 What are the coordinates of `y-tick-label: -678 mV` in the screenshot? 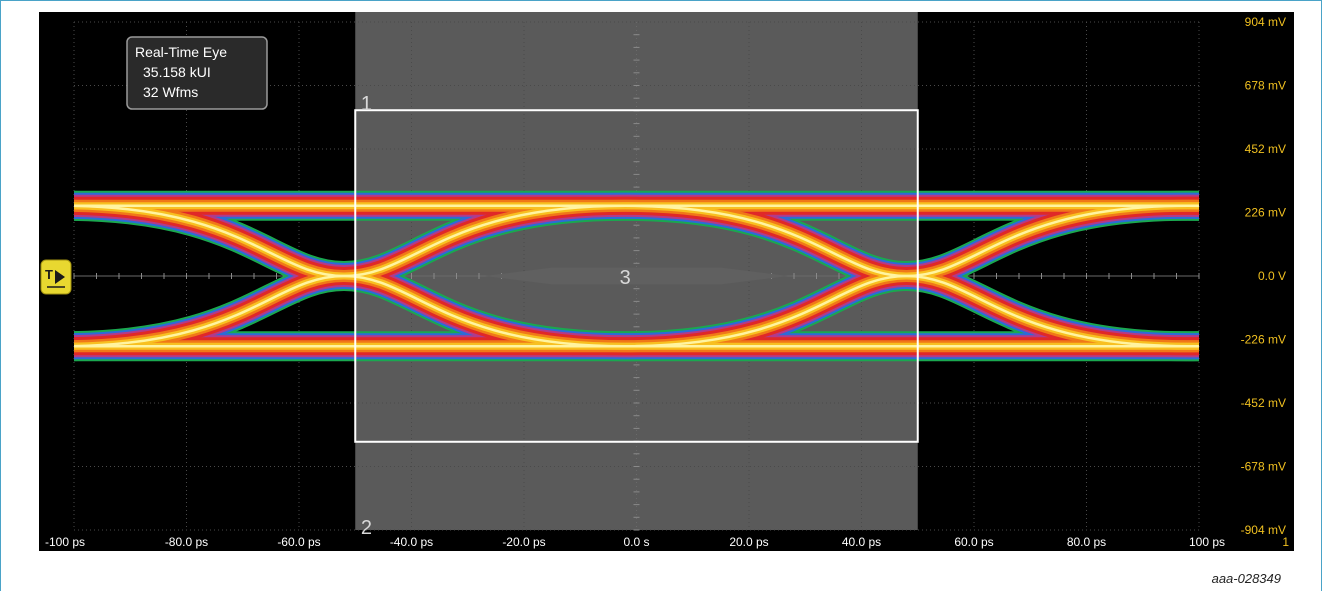 It's located at (1263, 467).